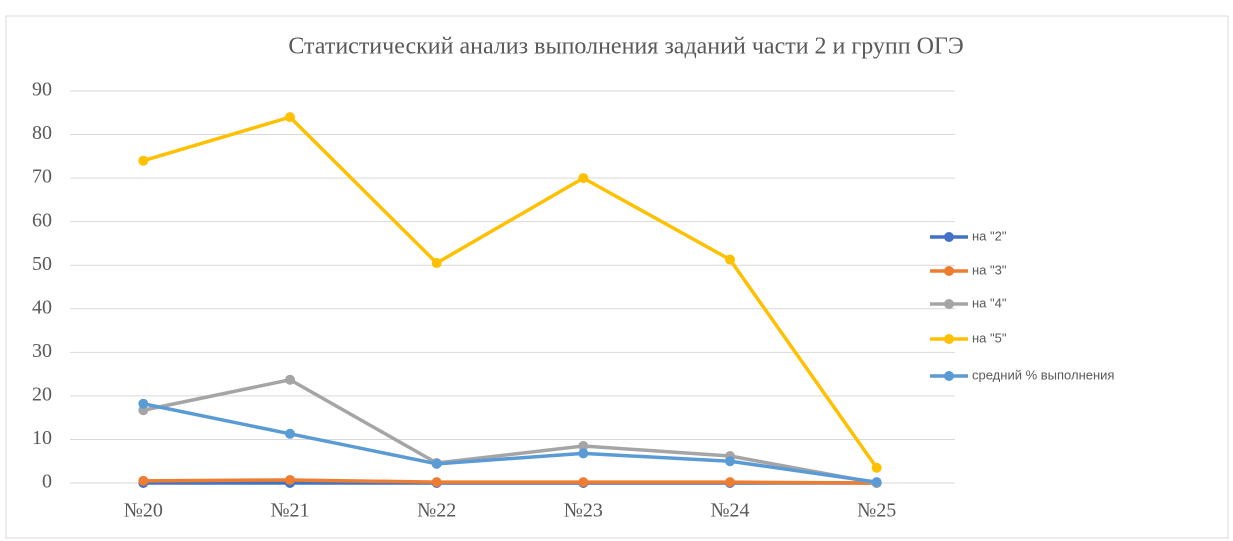  What do you see at coordinates (42, 307) in the screenshot?
I see `y-tick-label: 40` at bounding box center [42, 307].